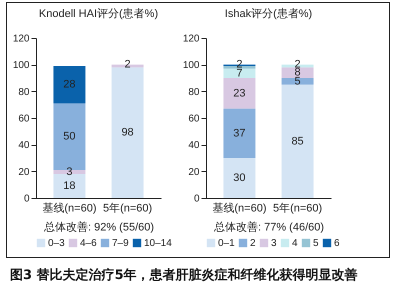 The width and height of the screenshot is (402, 300). I want to click on data-label: 18, so click(69, 186).